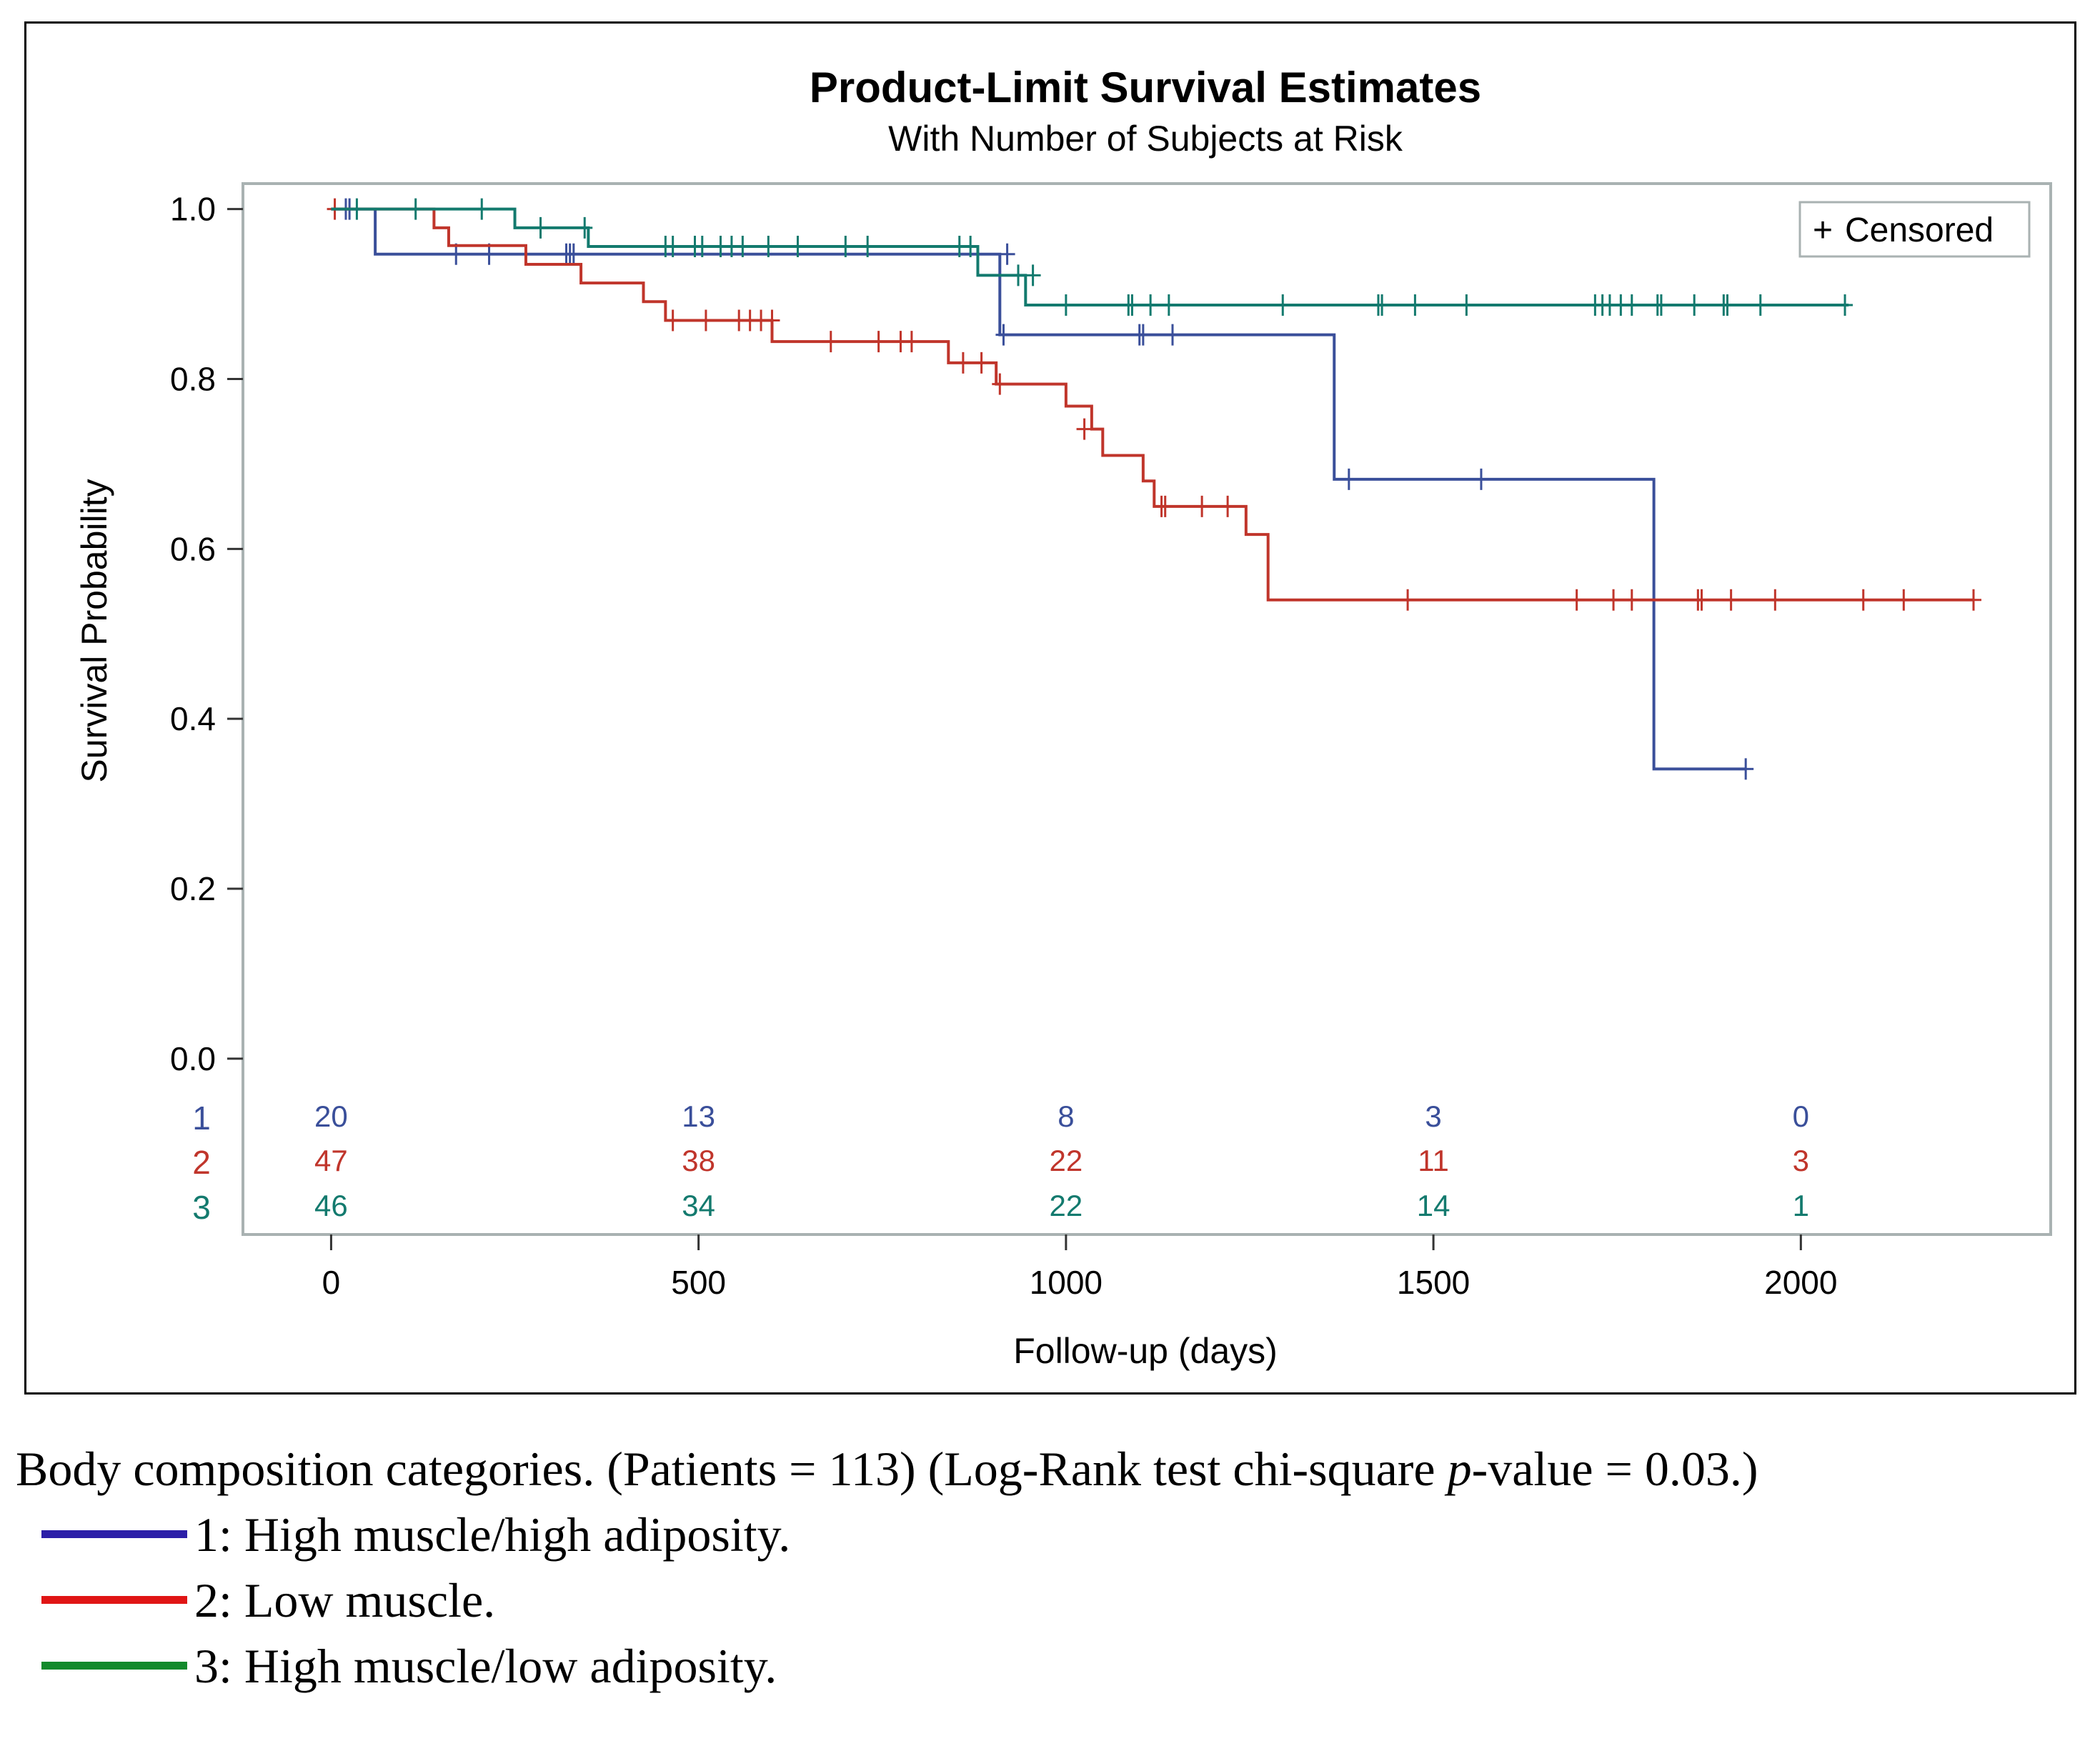 This screenshot has height=1741, width=2100. Describe the element at coordinates (193, 380) in the screenshot. I see `y-tick-label: 0.8` at that location.